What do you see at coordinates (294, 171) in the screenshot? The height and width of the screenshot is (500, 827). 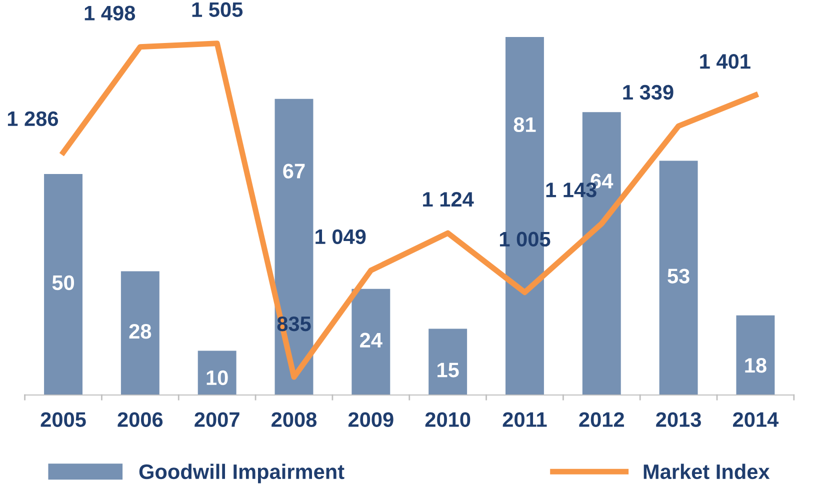 I see `data-label: 67` at bounding box center [294, 171].